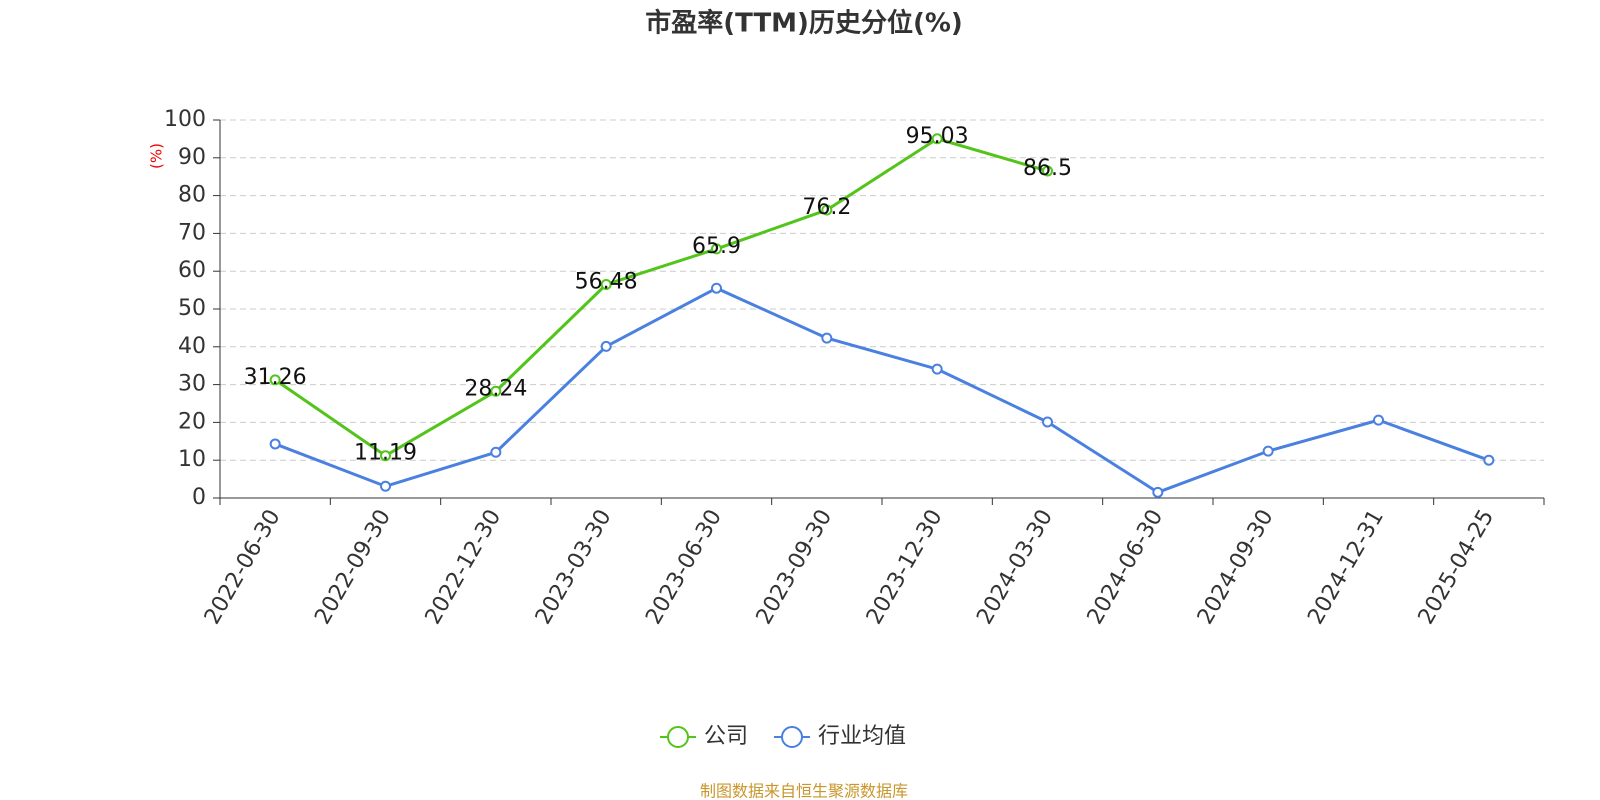  I want to click on data-label: 28.24, so click(495, 388).